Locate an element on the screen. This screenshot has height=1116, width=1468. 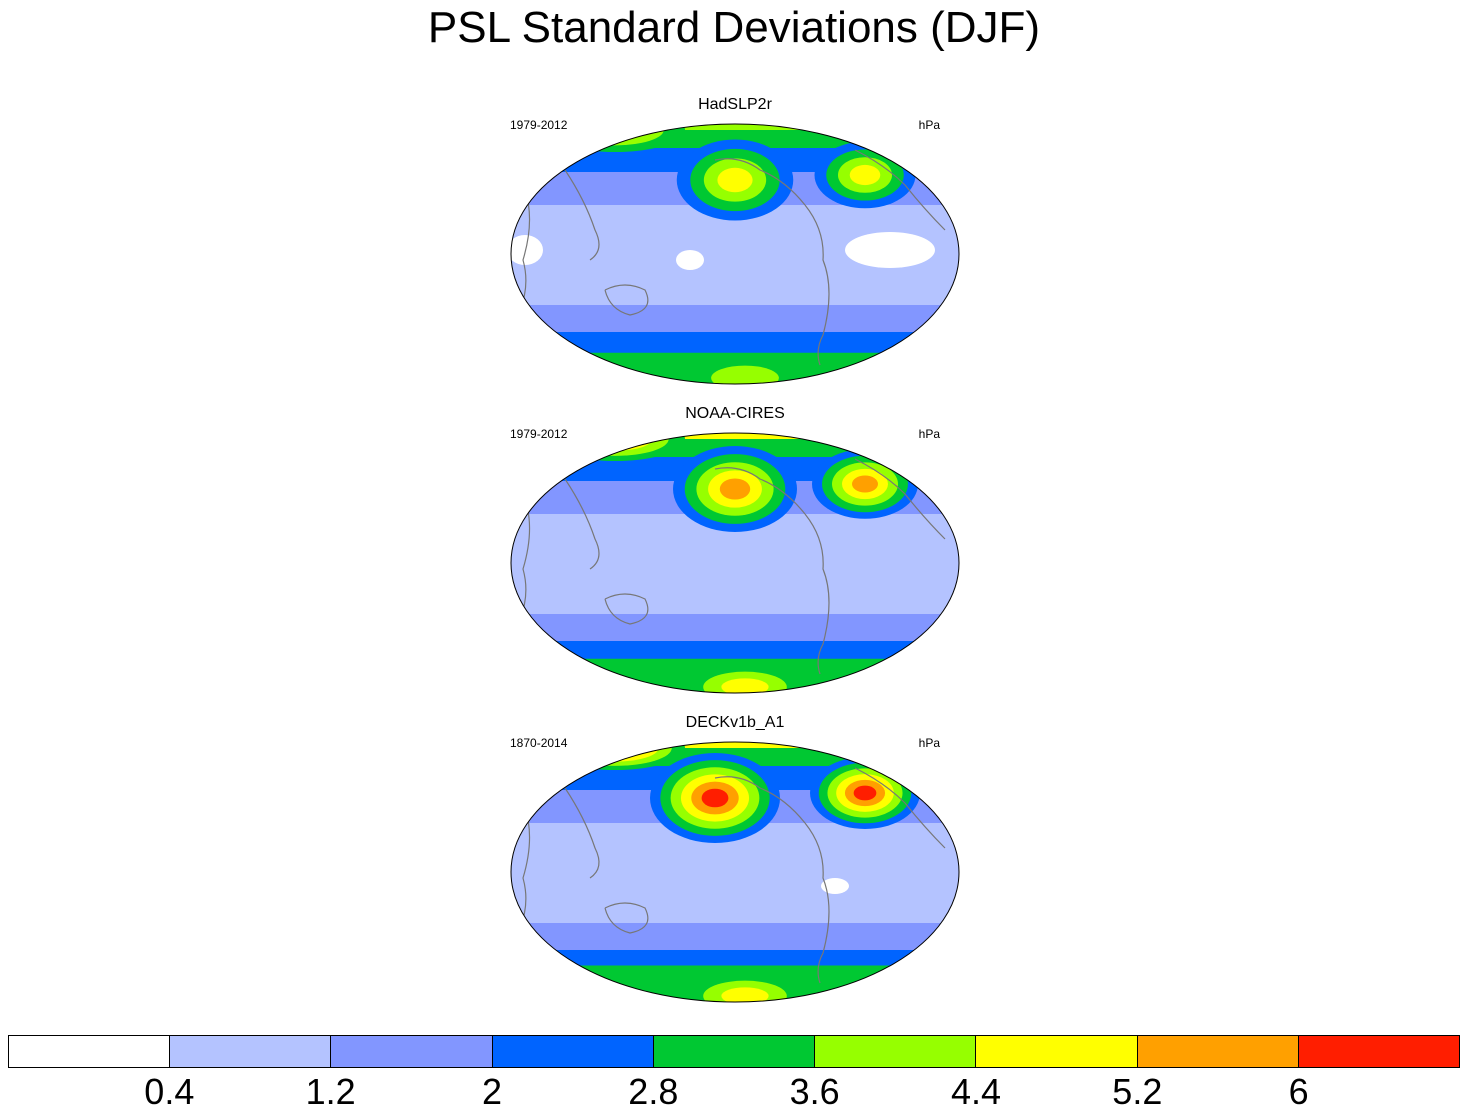
colorbar-label: 3.6 is located at coordinates (814, 1091).